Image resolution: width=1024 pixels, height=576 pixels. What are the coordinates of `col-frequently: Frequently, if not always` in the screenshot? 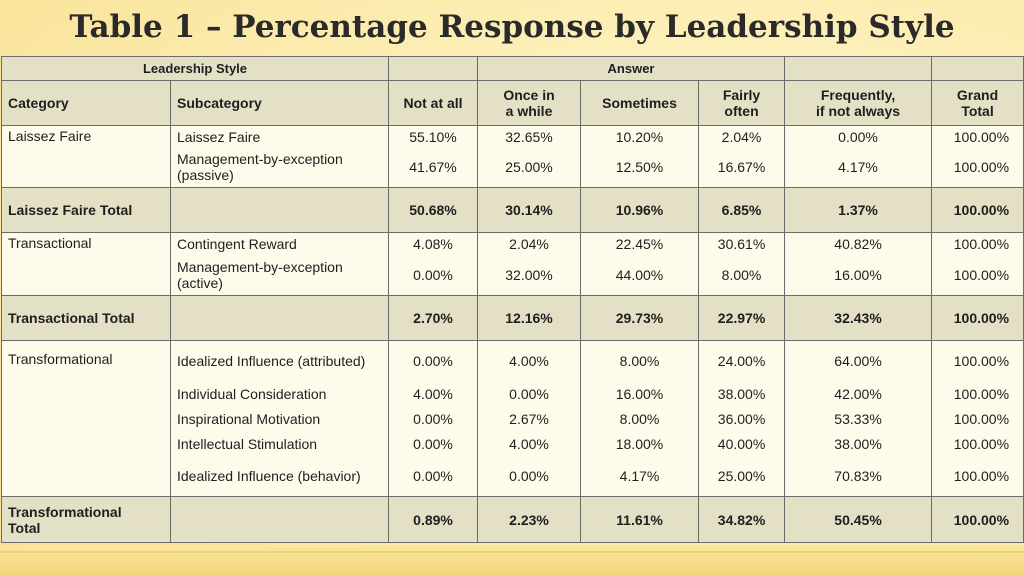 It's located at (858, 103).